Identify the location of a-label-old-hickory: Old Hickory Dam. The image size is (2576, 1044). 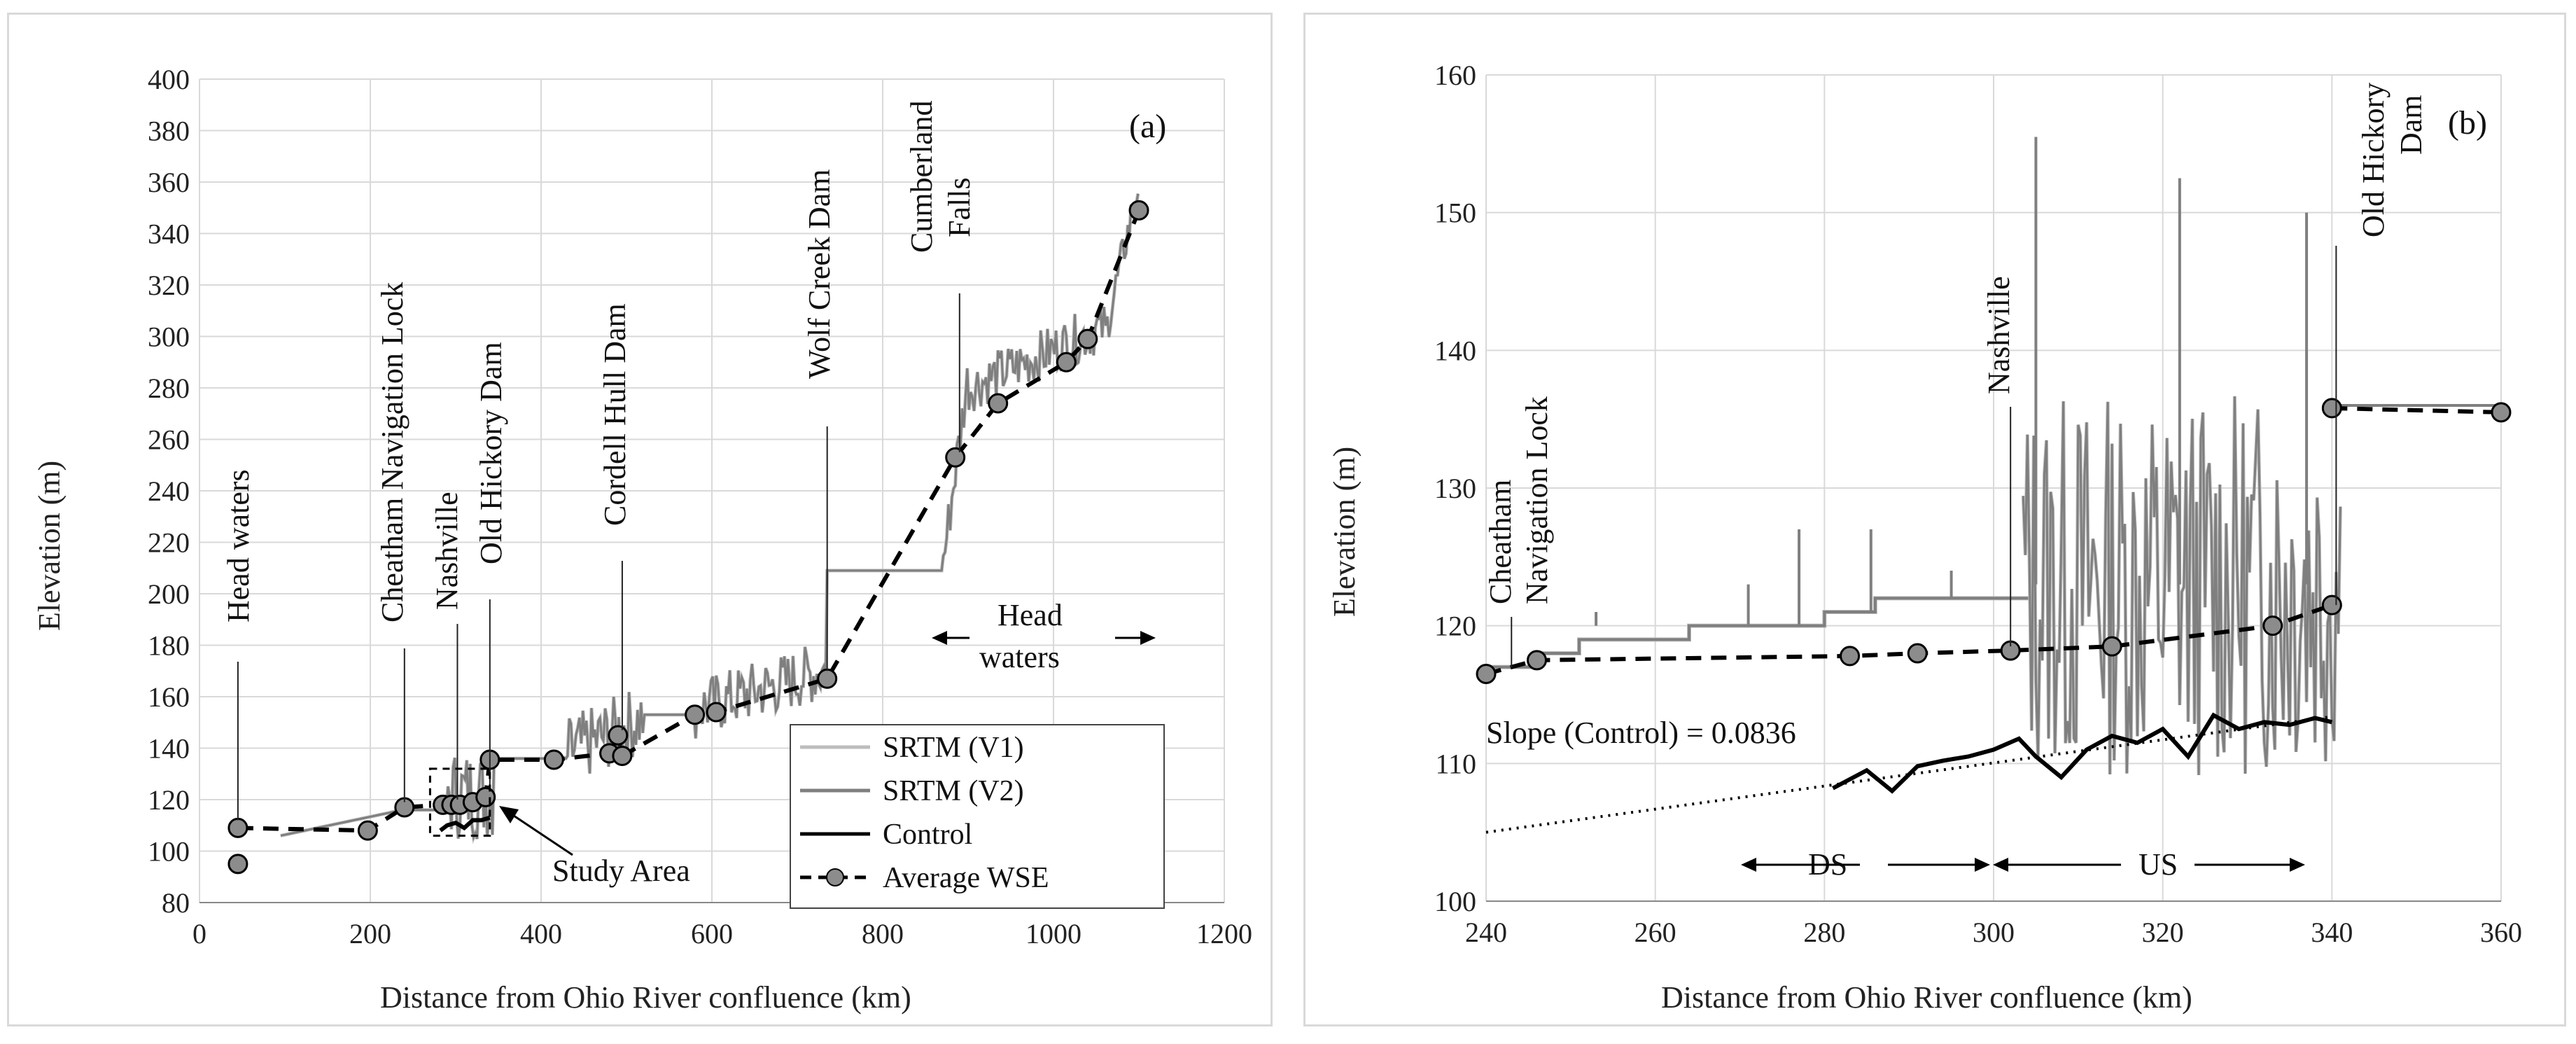
(491, 453).